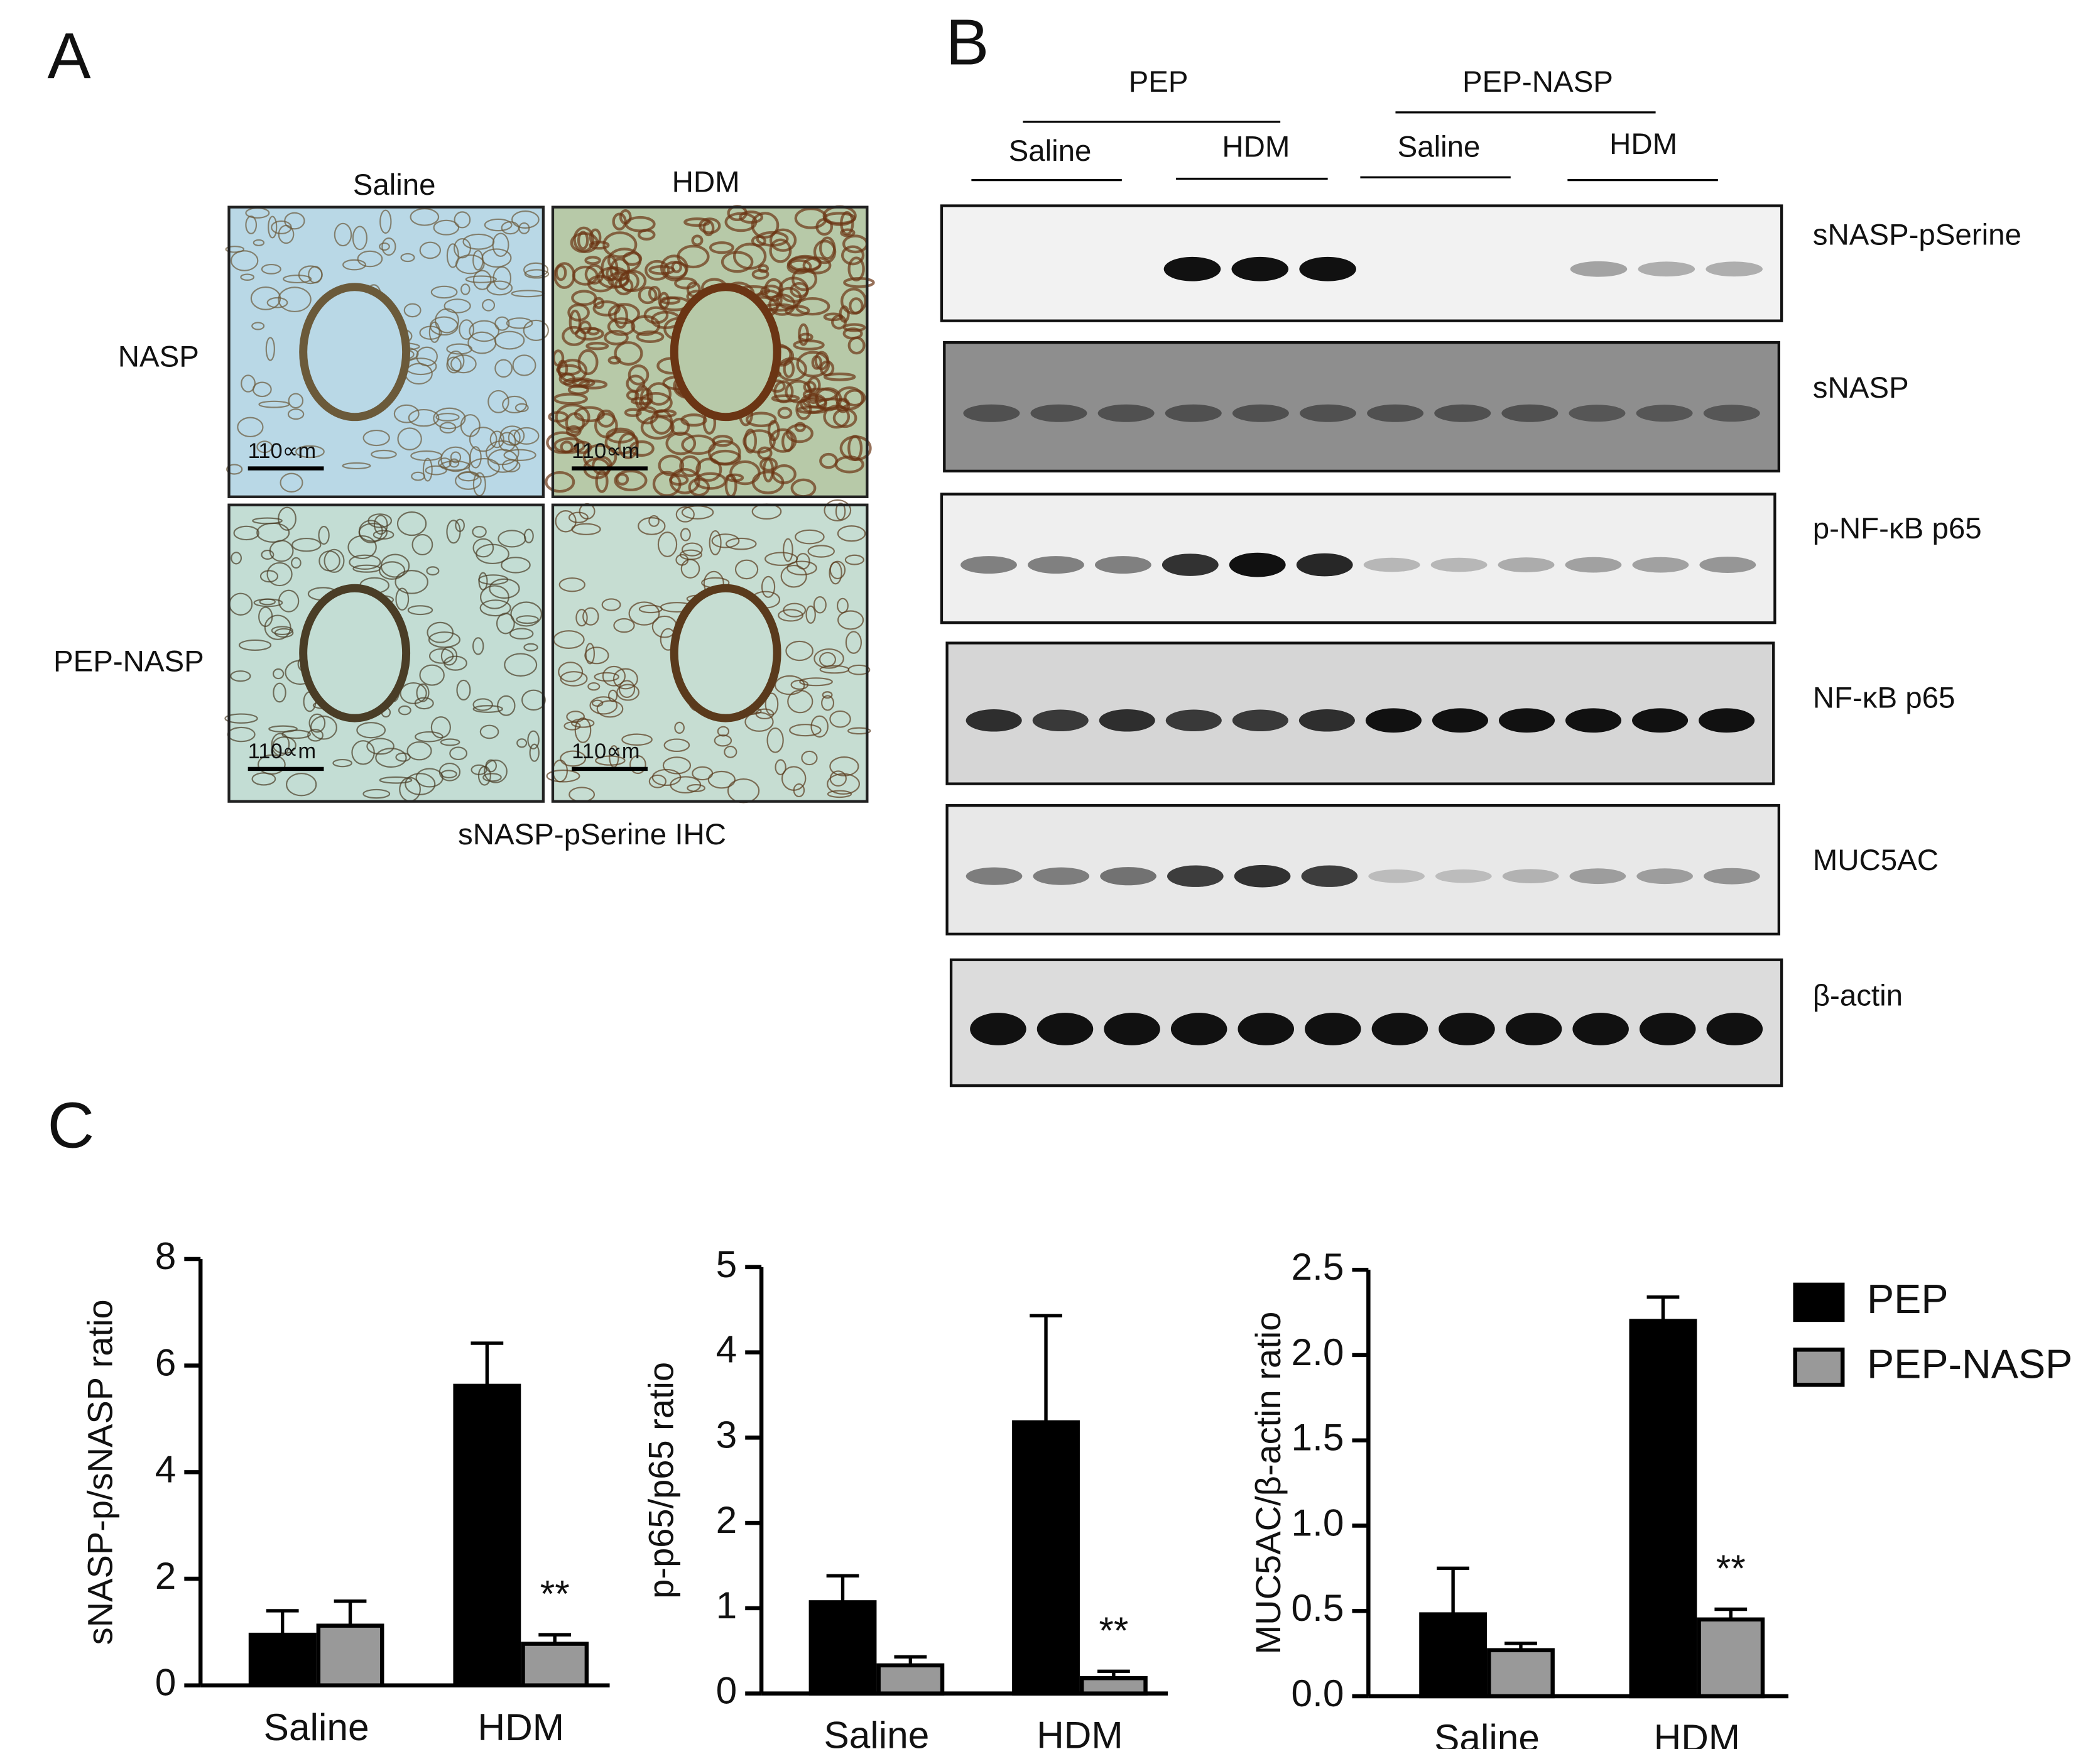 This screenshot has width=2100, height=1749. What do you see at coordinates (355, 352) in the screenshot?
I see `airway` at bounding box center [355, 352].